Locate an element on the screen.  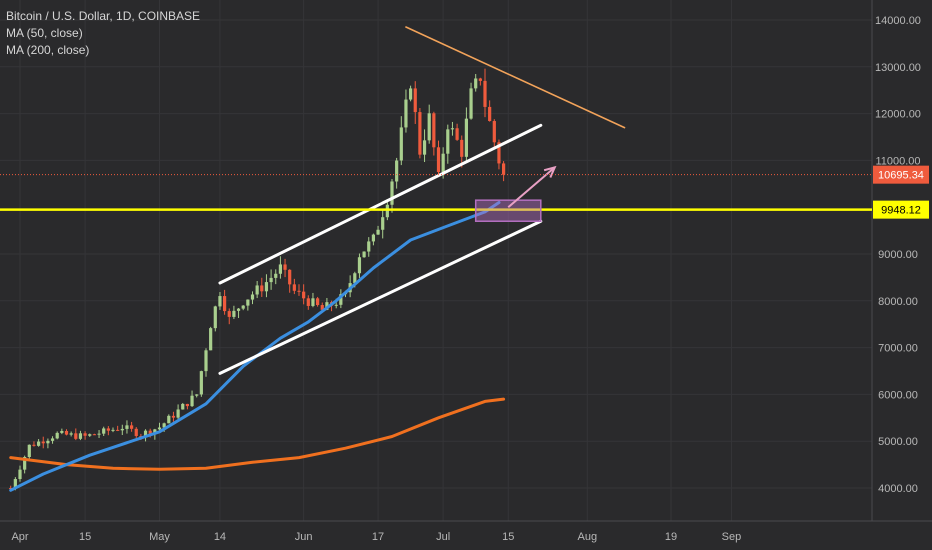
y-tick-label: 14000.00 is located at coordinates (898, 21).